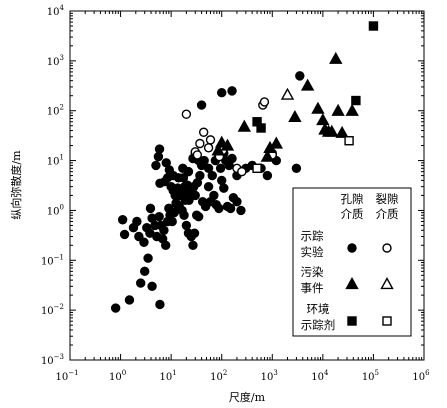  Describe the element at coordinates (52, 310) in the screenshot. I see `y-tick-label: 10⁻²` at that location.